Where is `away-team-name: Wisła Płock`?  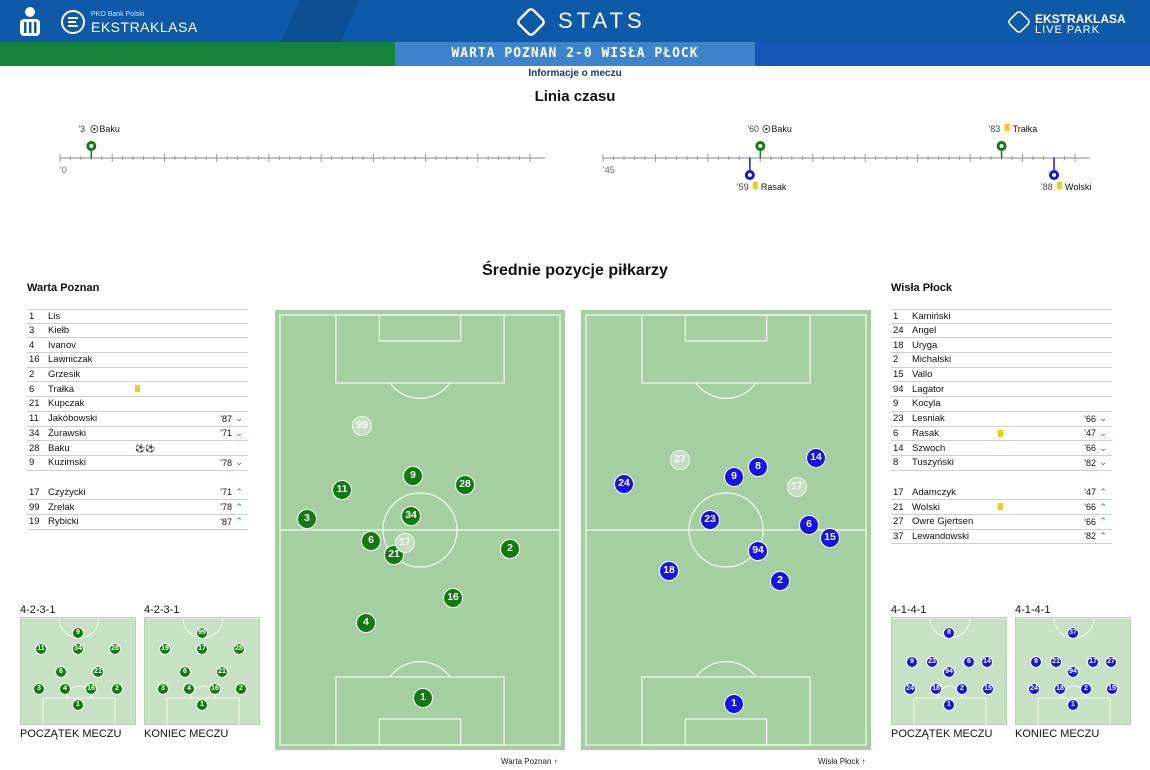 away-team-name: Wisła Płock is located at coordinates (922, 288).